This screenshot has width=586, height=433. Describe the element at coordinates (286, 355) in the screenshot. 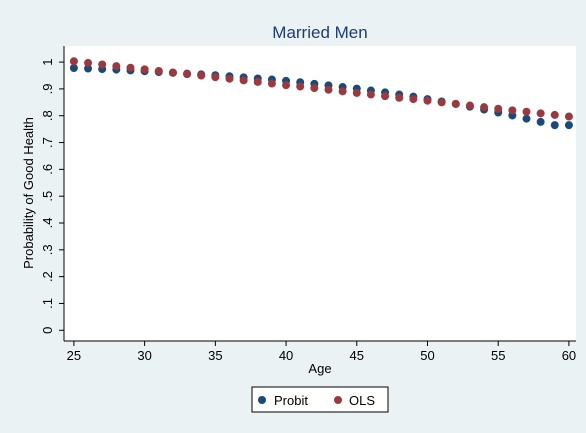

I see `x-tick-label: 40` at that location.